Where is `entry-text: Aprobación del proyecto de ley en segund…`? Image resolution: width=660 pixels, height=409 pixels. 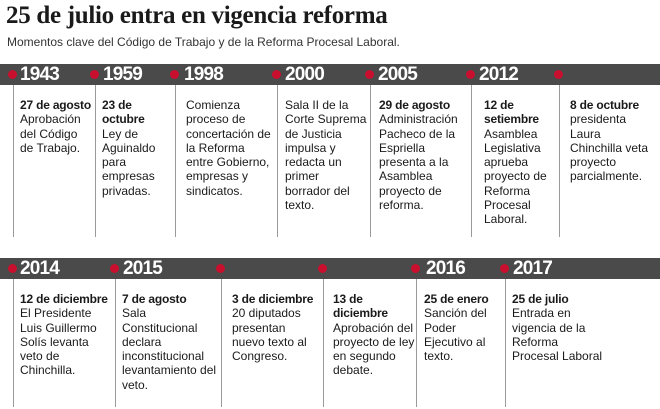
entry-text: Aprobación del proyecto de ley en segund… is located at coordinates (374, 349).